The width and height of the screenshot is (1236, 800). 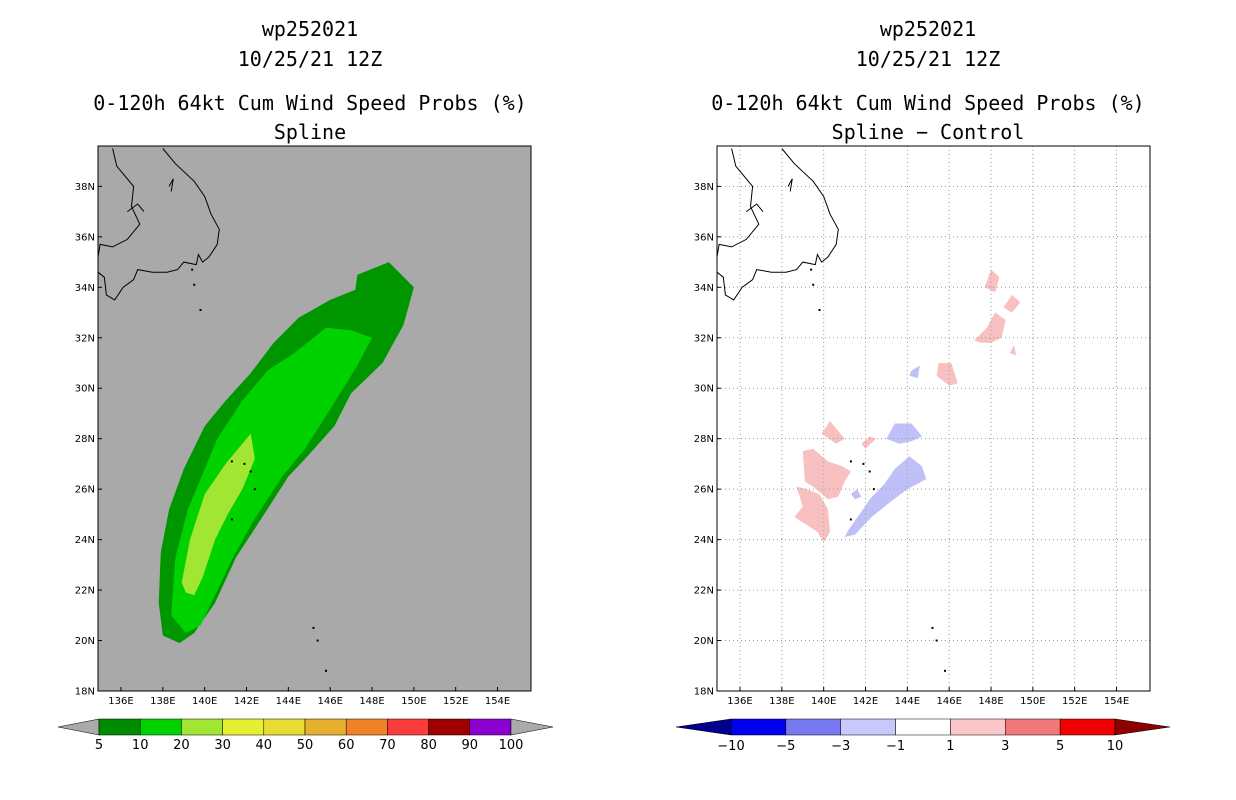 What do you see at coordinates (1032, 701) in the screenshot?
I see `right-lon-tick-label-7: 150E` at bounding box center [1032, 701].